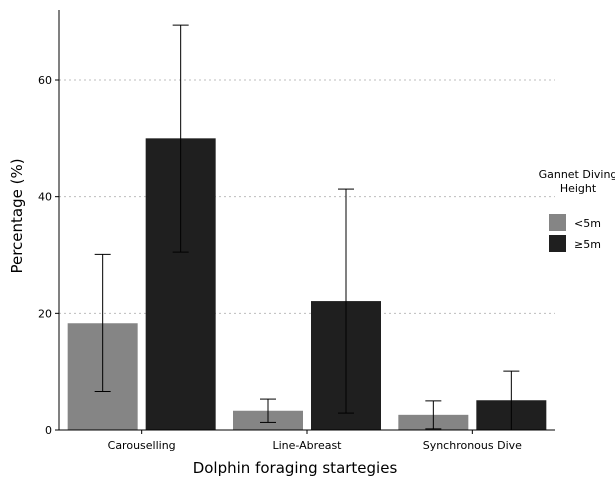 The image size is (615, 483). I want to click on x-tick-label: Synchronous Dive, so click(472, 445).